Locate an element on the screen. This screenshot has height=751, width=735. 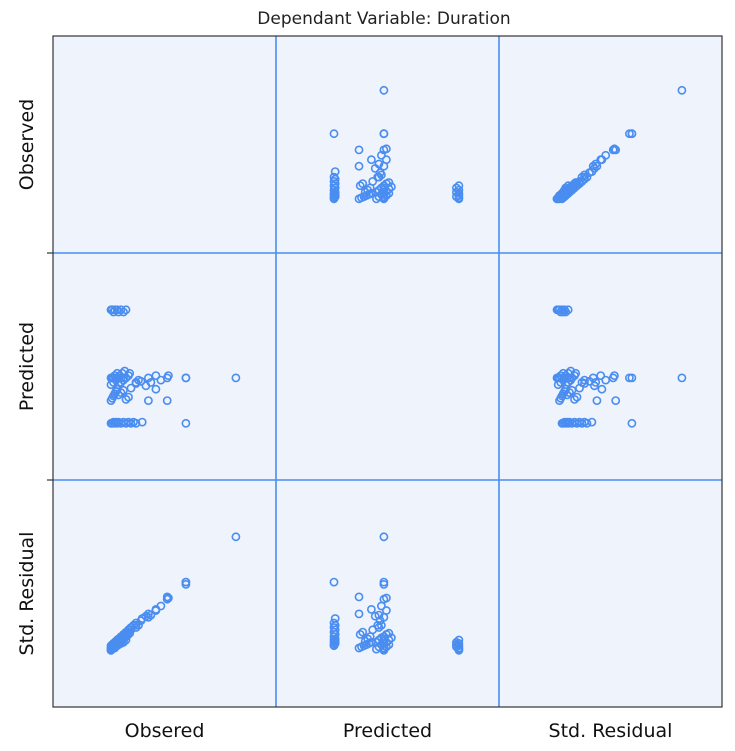
panel-o-vs-r is located at coordinates (619, 144).